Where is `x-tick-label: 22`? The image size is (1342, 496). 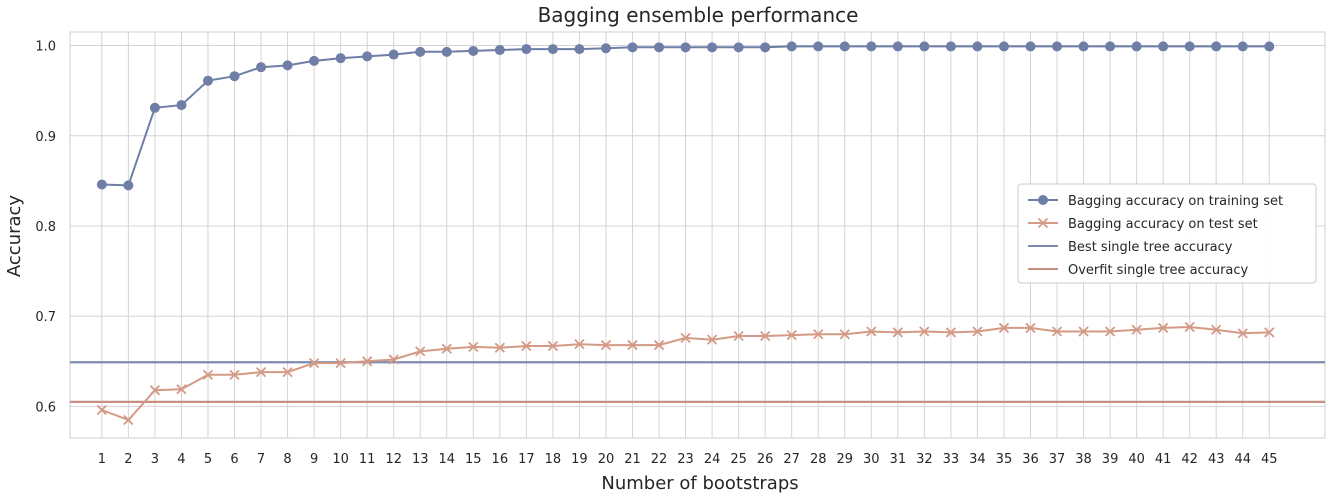
x-tick-label: 22 is located at coordinates (659, 459).